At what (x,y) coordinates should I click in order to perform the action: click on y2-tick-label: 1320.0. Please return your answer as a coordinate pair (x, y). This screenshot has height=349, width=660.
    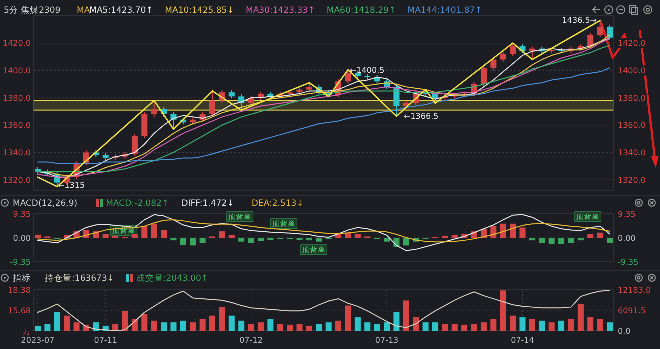
    Looking at the image, I should click on (632, 180).